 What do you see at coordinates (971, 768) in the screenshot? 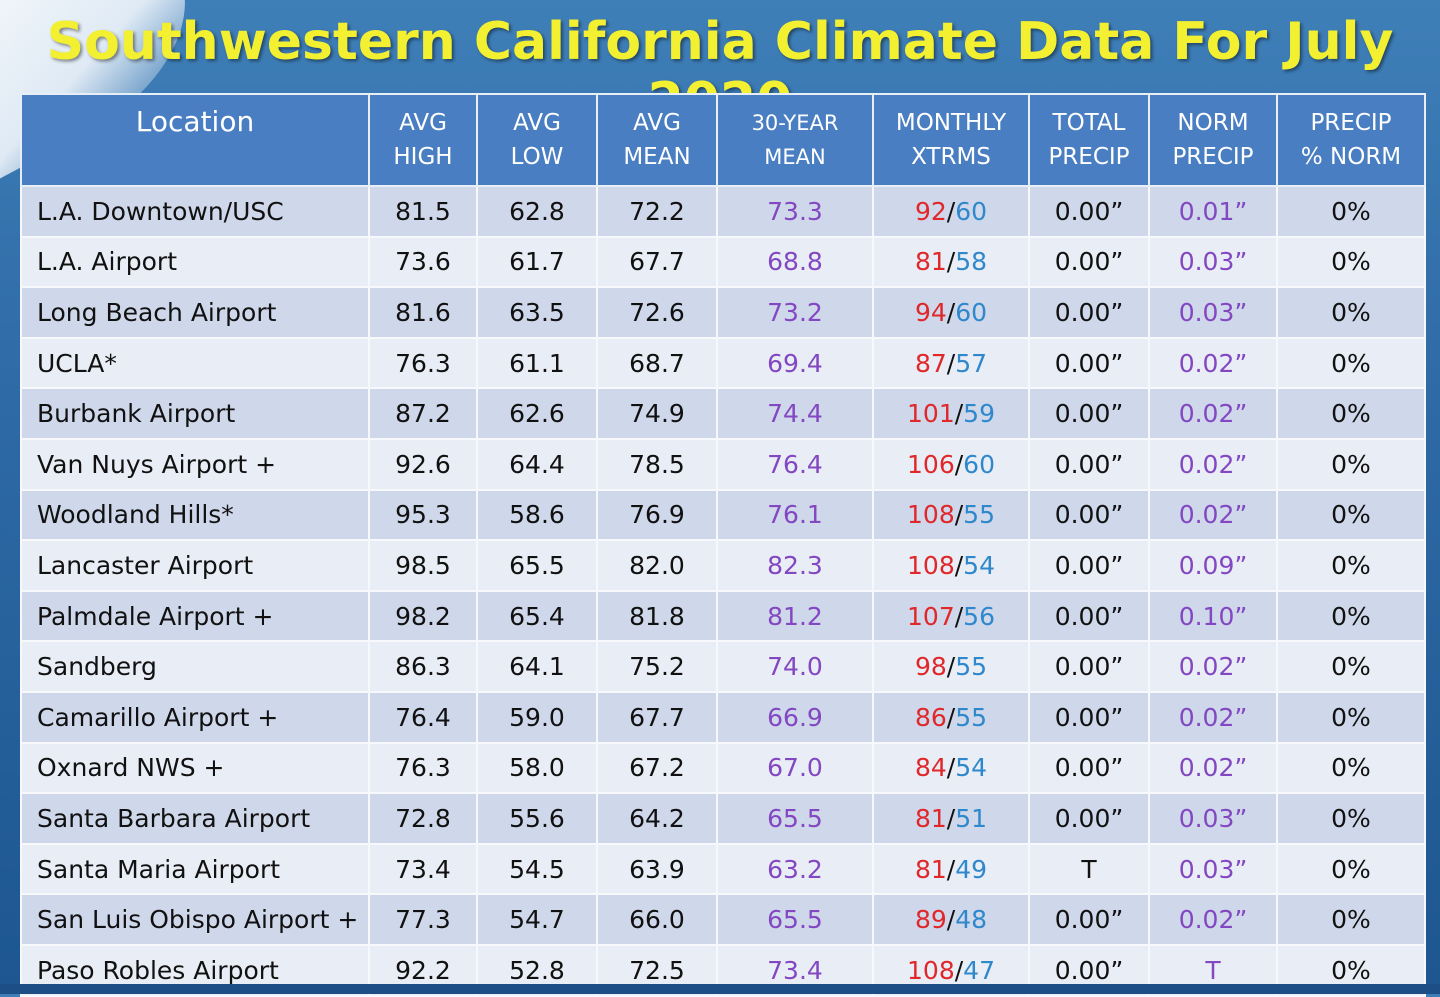
I see `xtrm-low: 54` at bounding box center [971, 768].